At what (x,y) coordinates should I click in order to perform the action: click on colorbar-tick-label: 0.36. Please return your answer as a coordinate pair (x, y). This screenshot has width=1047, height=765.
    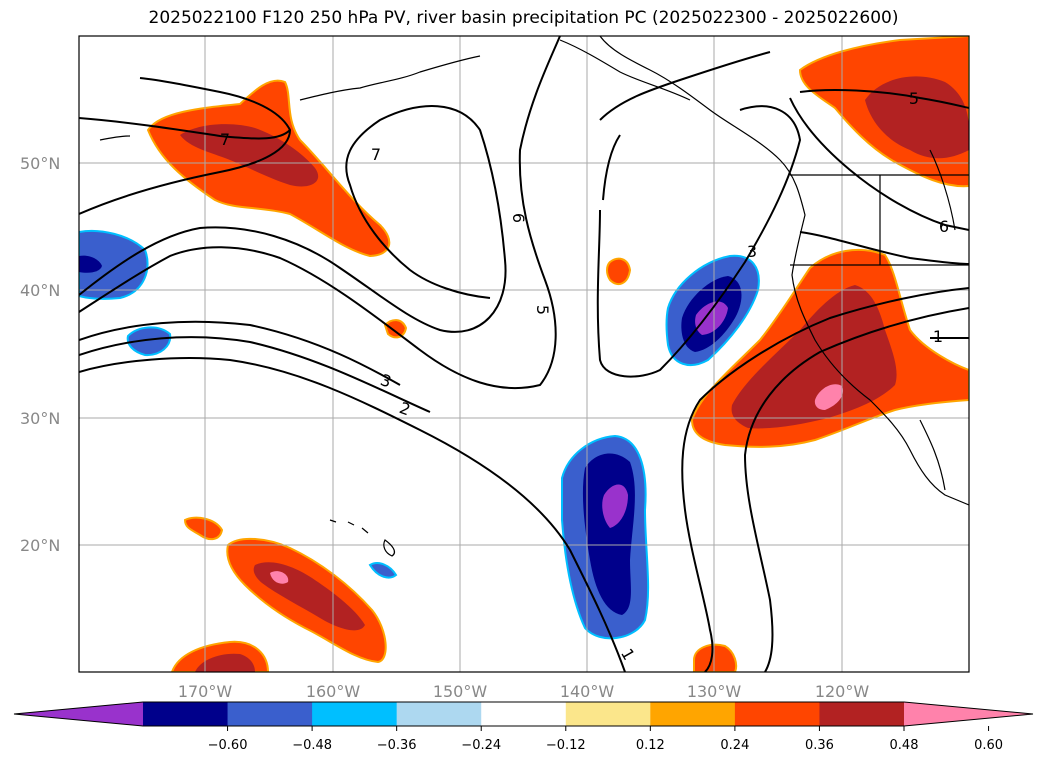
    Looking at the image, I should click on (819, 745).